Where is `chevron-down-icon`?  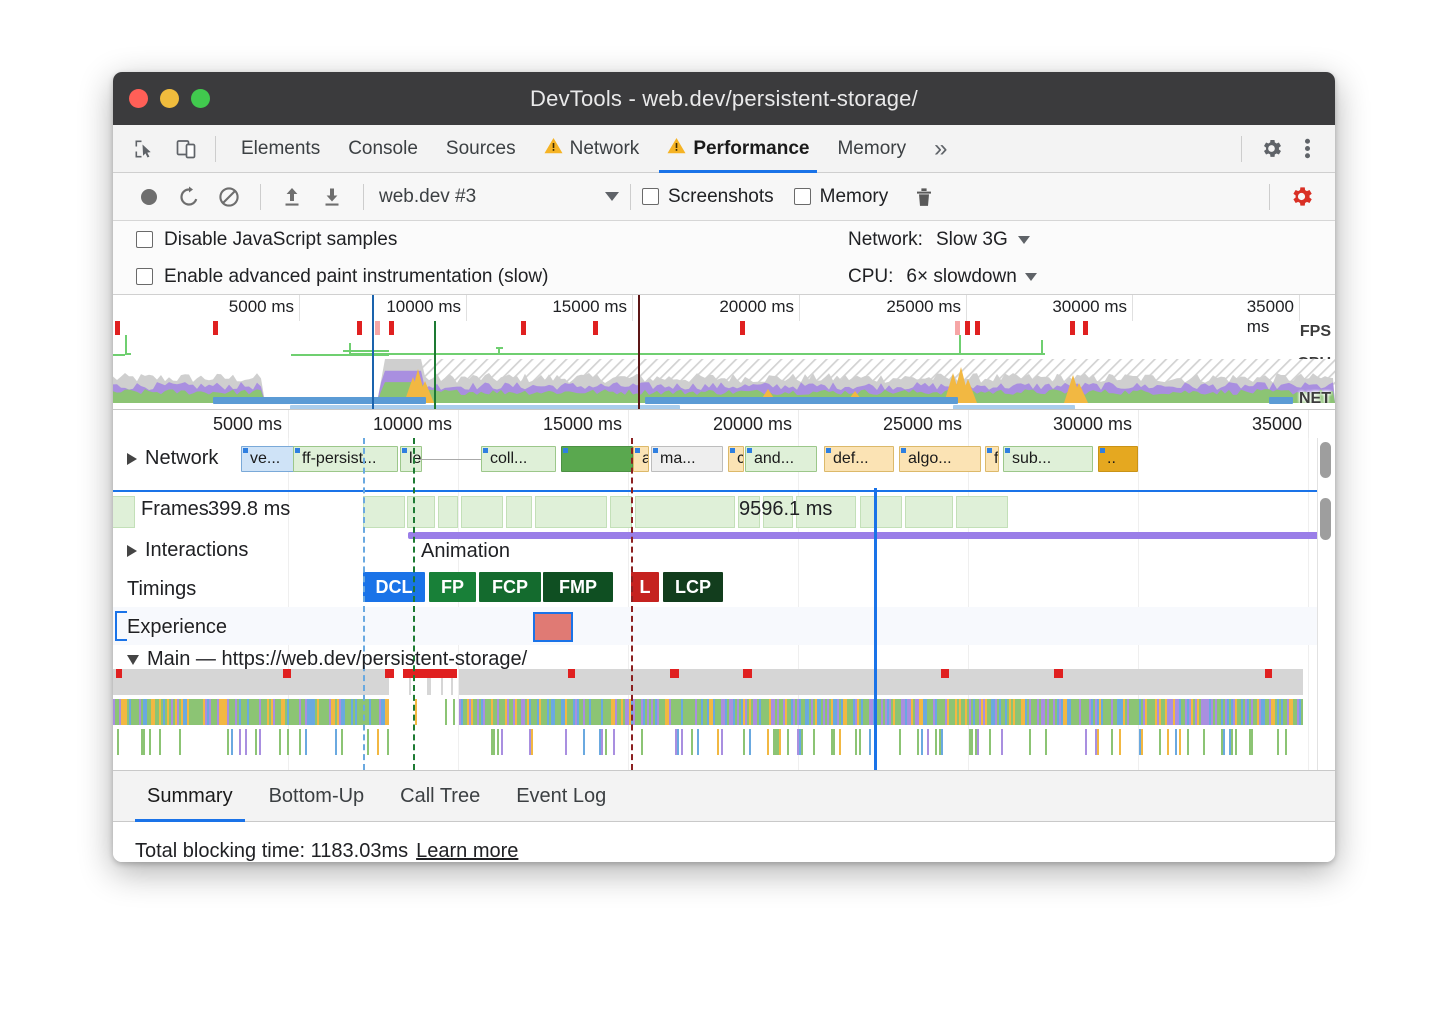 chevron-down-icon is located at coordinates (133, 659).